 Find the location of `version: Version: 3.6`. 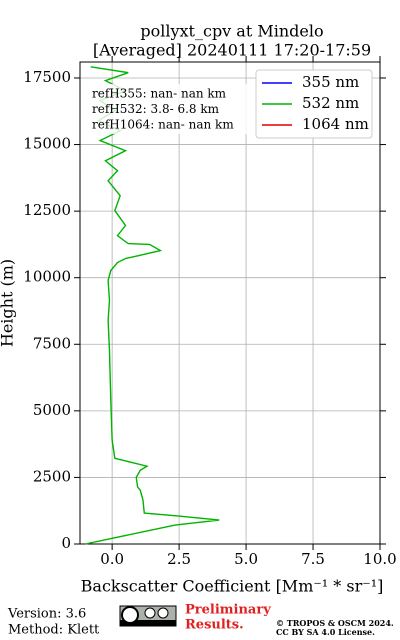

version: Version: 3.6 is located at coordinates (46, 614).